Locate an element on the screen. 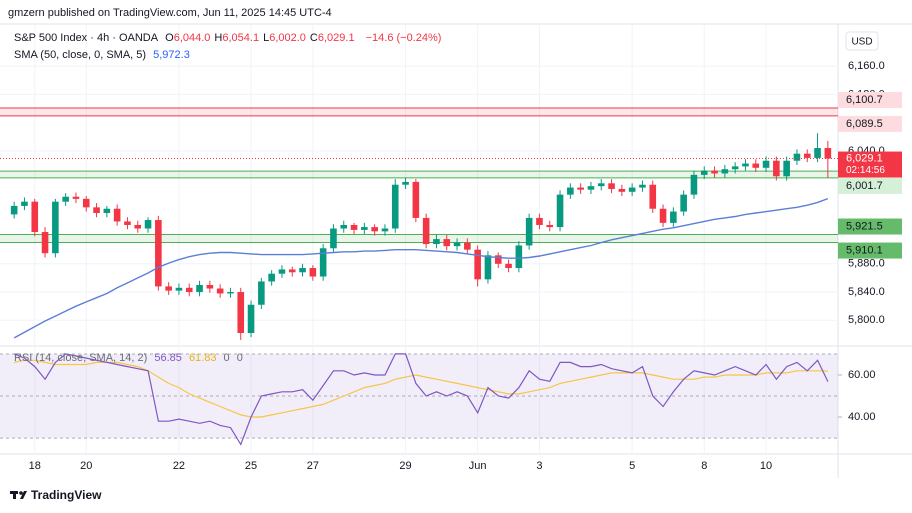 This screenshot has width=912, height=513. level-tag-label: 6,001.7 is located at coordinates (864, 186).